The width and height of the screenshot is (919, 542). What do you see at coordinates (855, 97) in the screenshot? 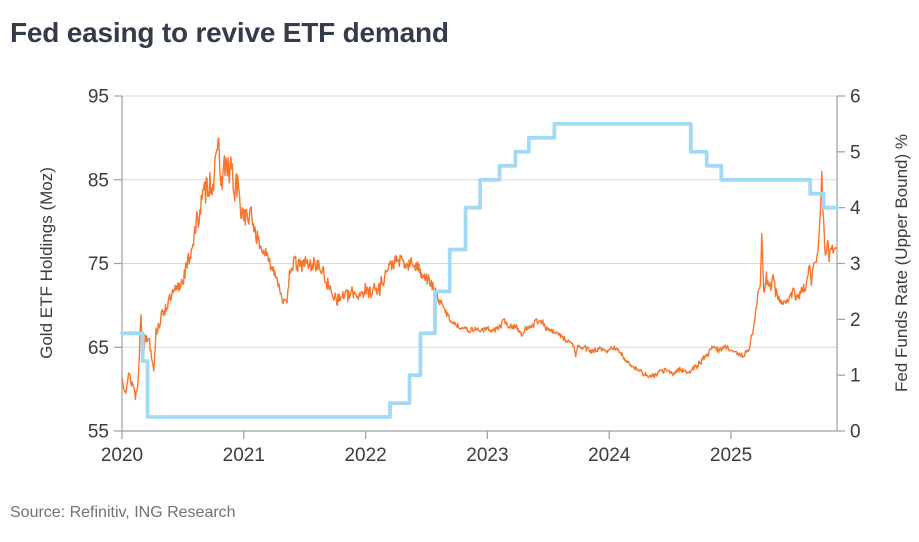
I see `right-tick-label: 6` at bounding box center [855, 97].